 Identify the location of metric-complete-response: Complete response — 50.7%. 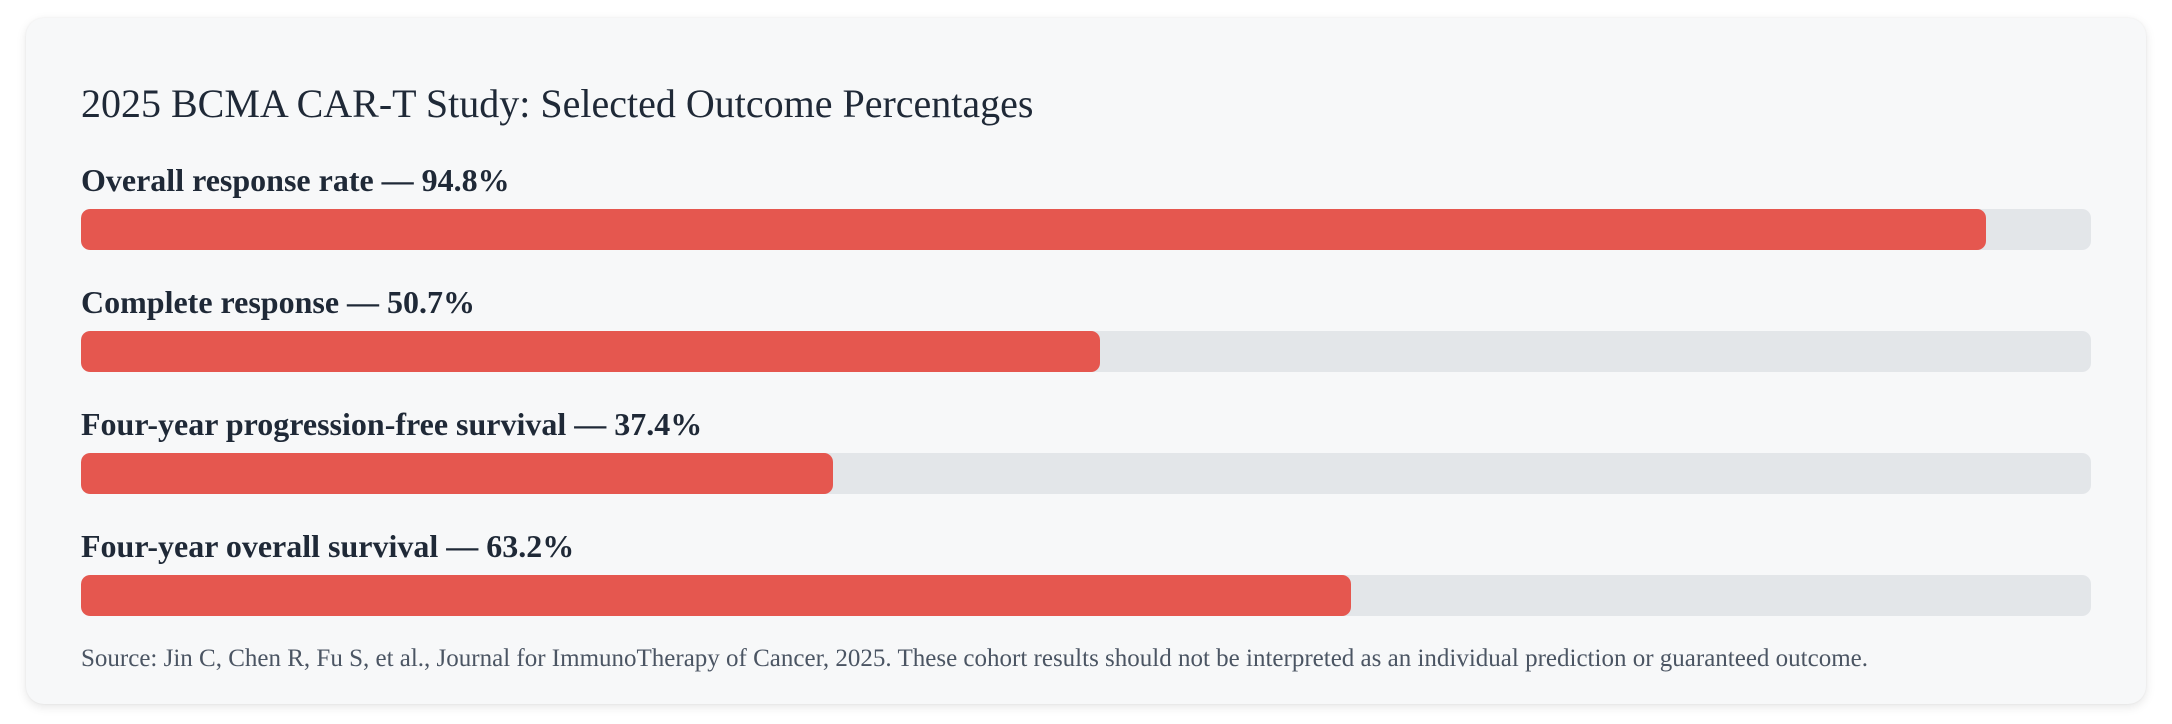
(1086, 328).